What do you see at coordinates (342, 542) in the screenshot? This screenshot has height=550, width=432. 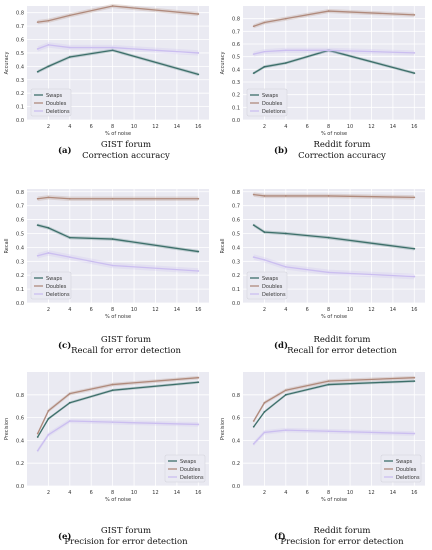 I see `caption-line: Precision for error detection` at bounding box center [342, 542].